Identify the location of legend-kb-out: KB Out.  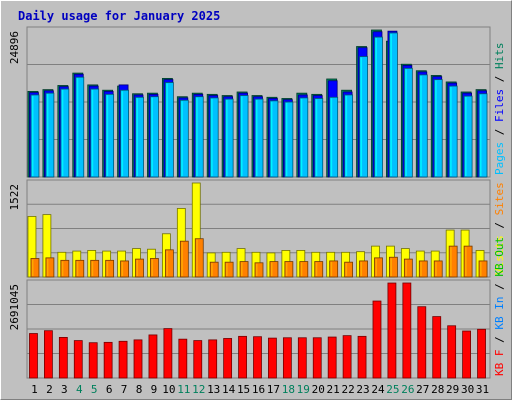
(499, 257).